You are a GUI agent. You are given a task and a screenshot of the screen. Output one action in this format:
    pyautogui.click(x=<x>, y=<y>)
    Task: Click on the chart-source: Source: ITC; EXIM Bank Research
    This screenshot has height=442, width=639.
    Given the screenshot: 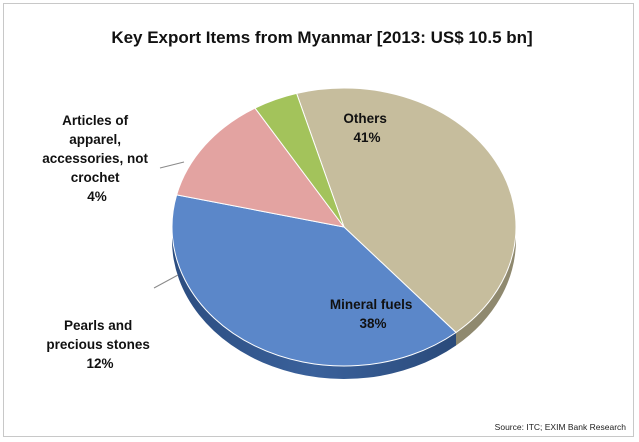 What is the action you would take?
    pyautogui.click(x=561, y=427)
    